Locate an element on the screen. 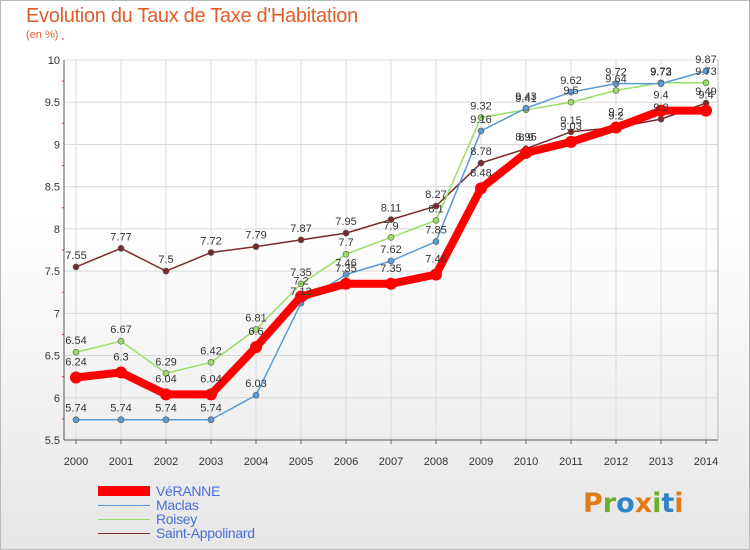 The width and height of the screenshot is (750, 550). x-tick-label: 2003 is located at coordinates (211, 462).